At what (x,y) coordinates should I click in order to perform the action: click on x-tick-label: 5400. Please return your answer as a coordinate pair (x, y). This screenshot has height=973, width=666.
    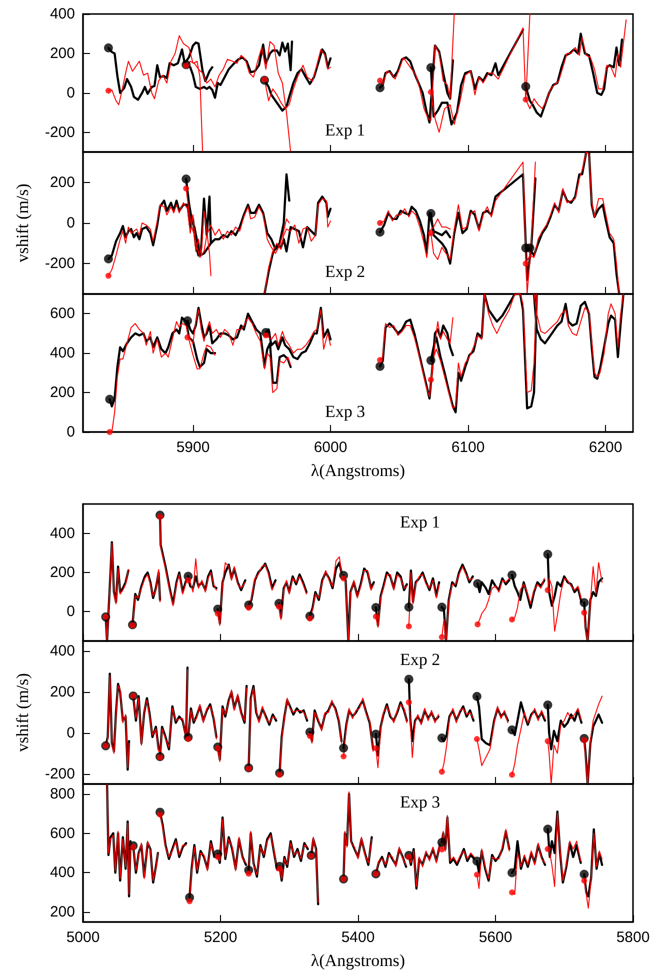
    Looking at the image, I should click on (358, 937).